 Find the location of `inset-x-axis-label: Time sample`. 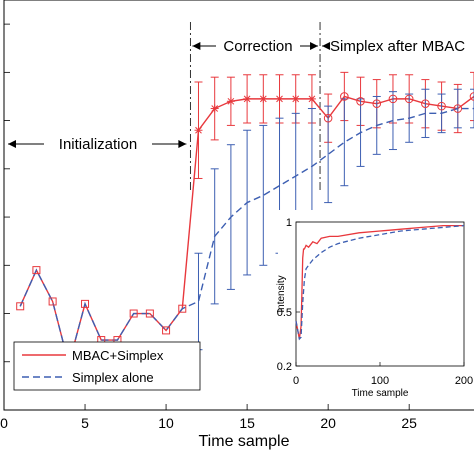

inset-x-axis-label: Time sample is located at coordinates (380, 393).